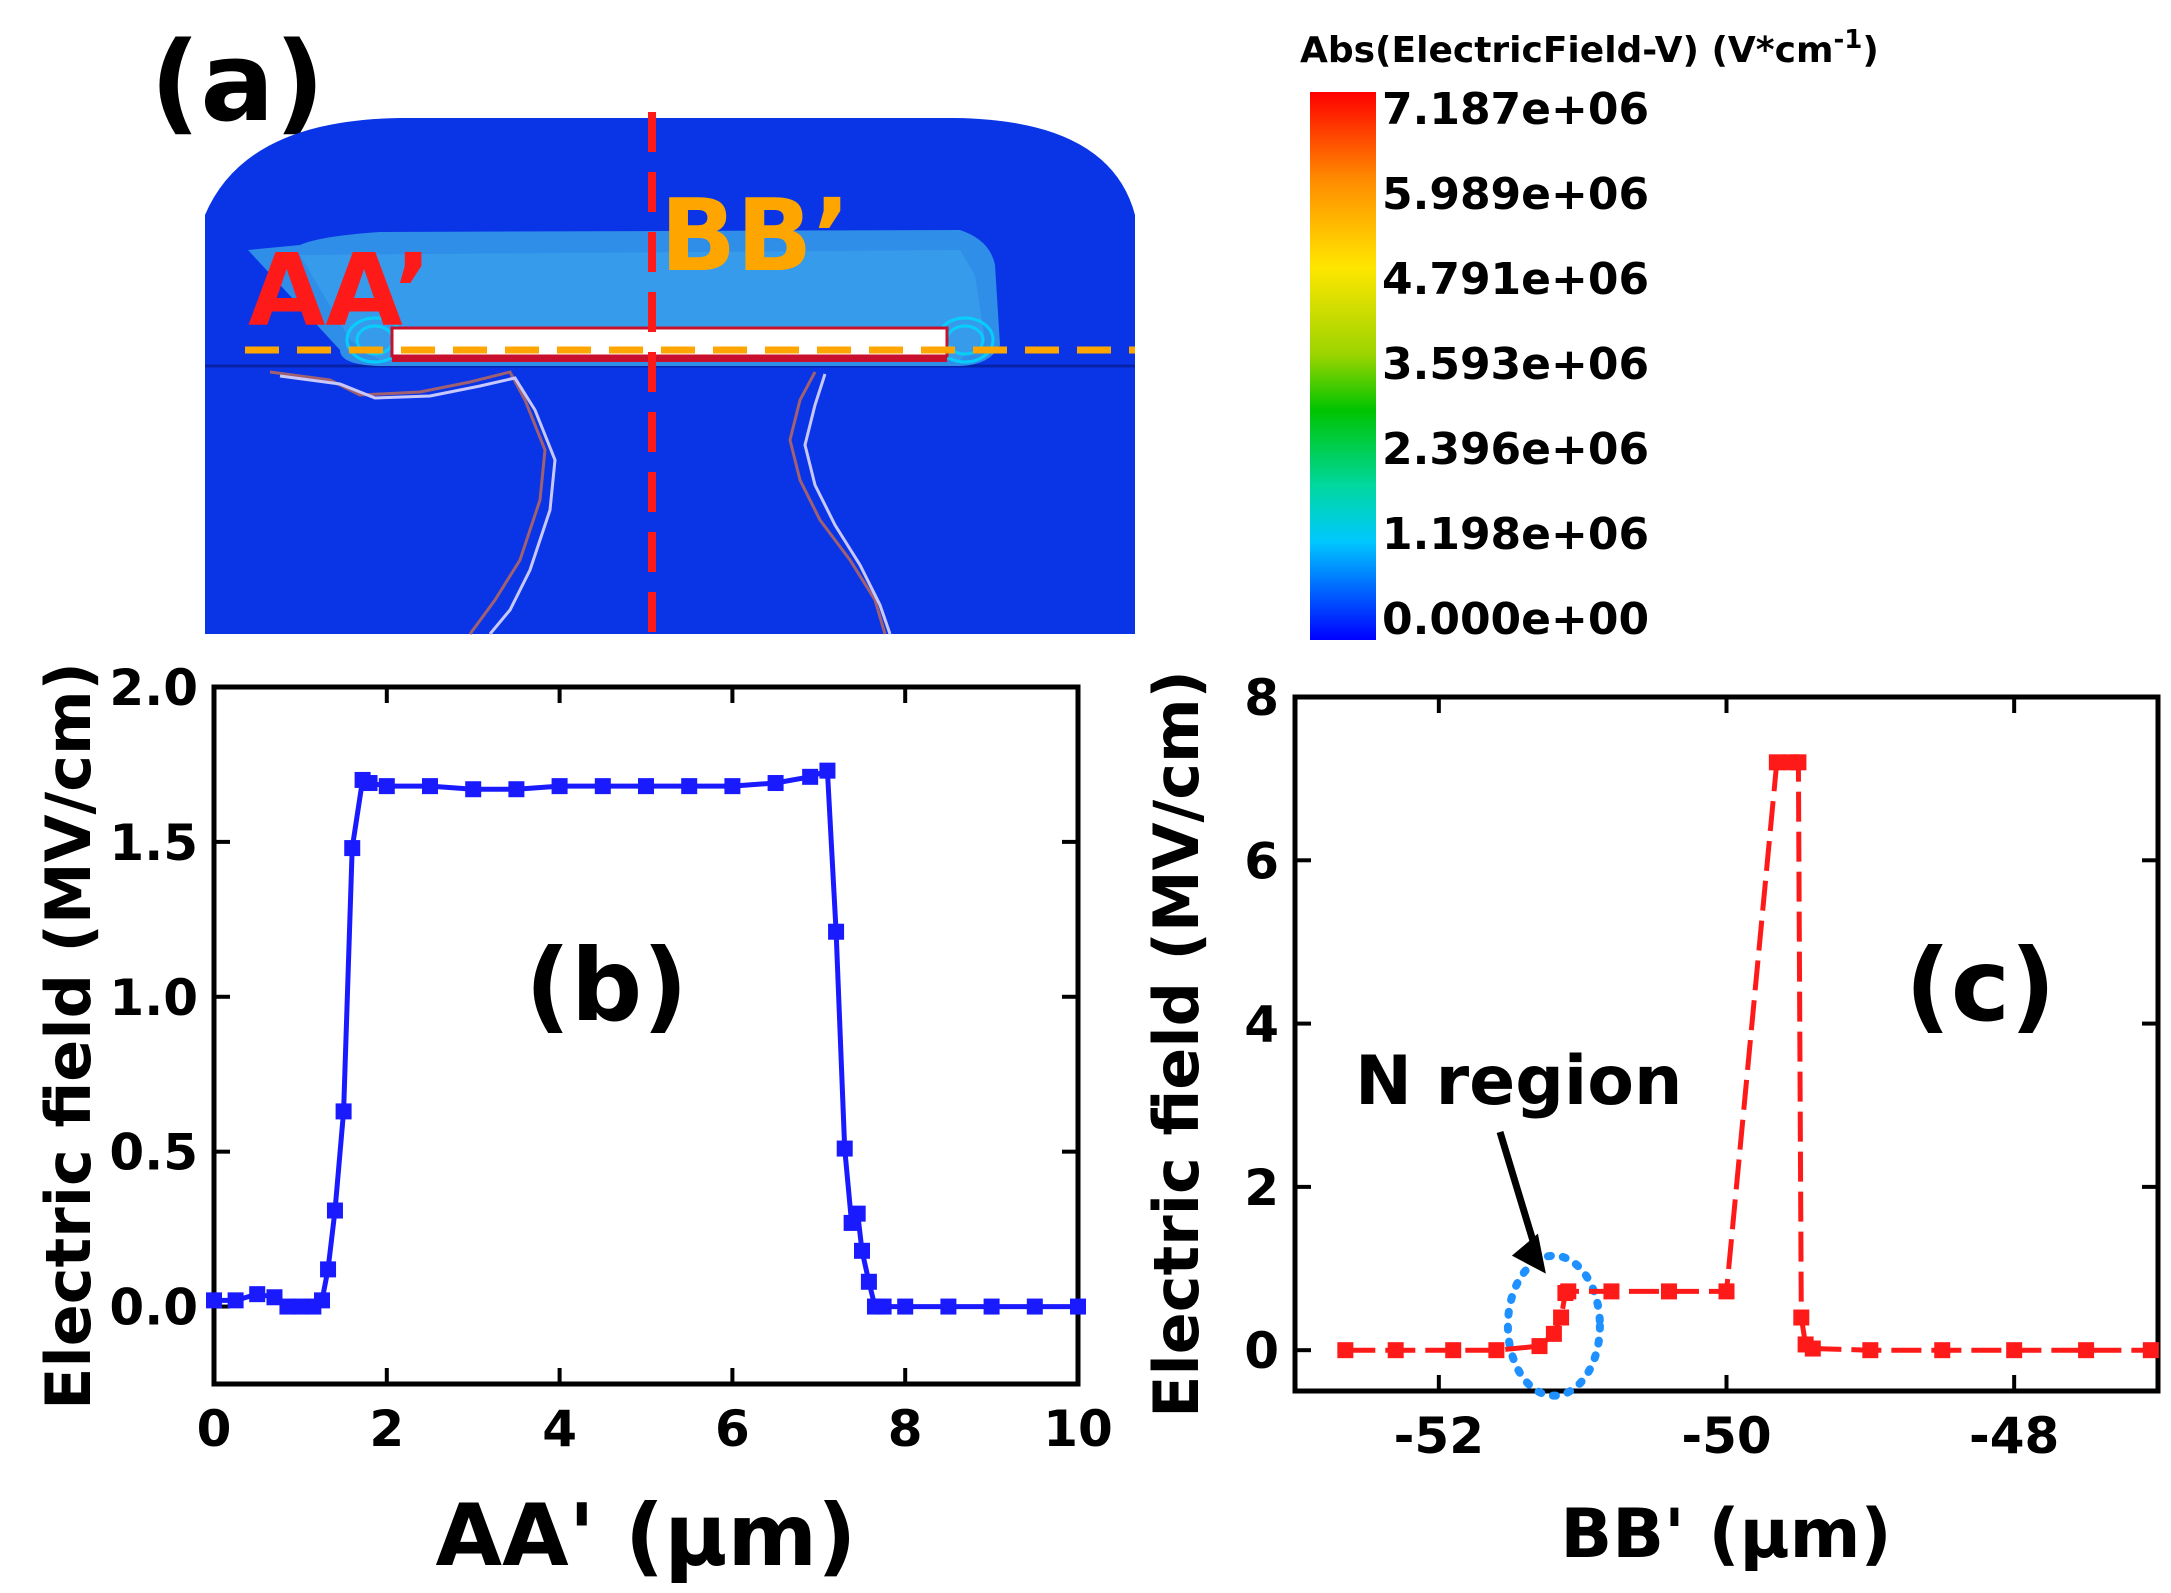 Image resolution: width=2171 pixels, height=1593 pixels. Describe the element at coordinates (1980, 985) in the screenshot. I see `chart-c-panel-label: (c)` at that location.